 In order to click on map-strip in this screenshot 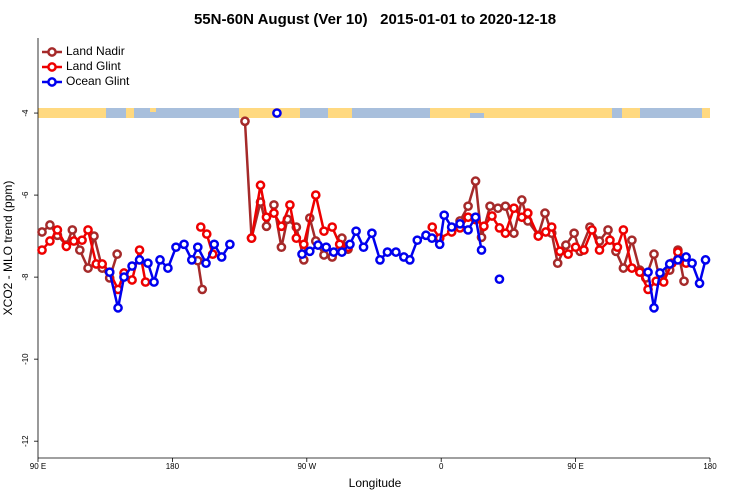, I will do `click(374, 113)`.